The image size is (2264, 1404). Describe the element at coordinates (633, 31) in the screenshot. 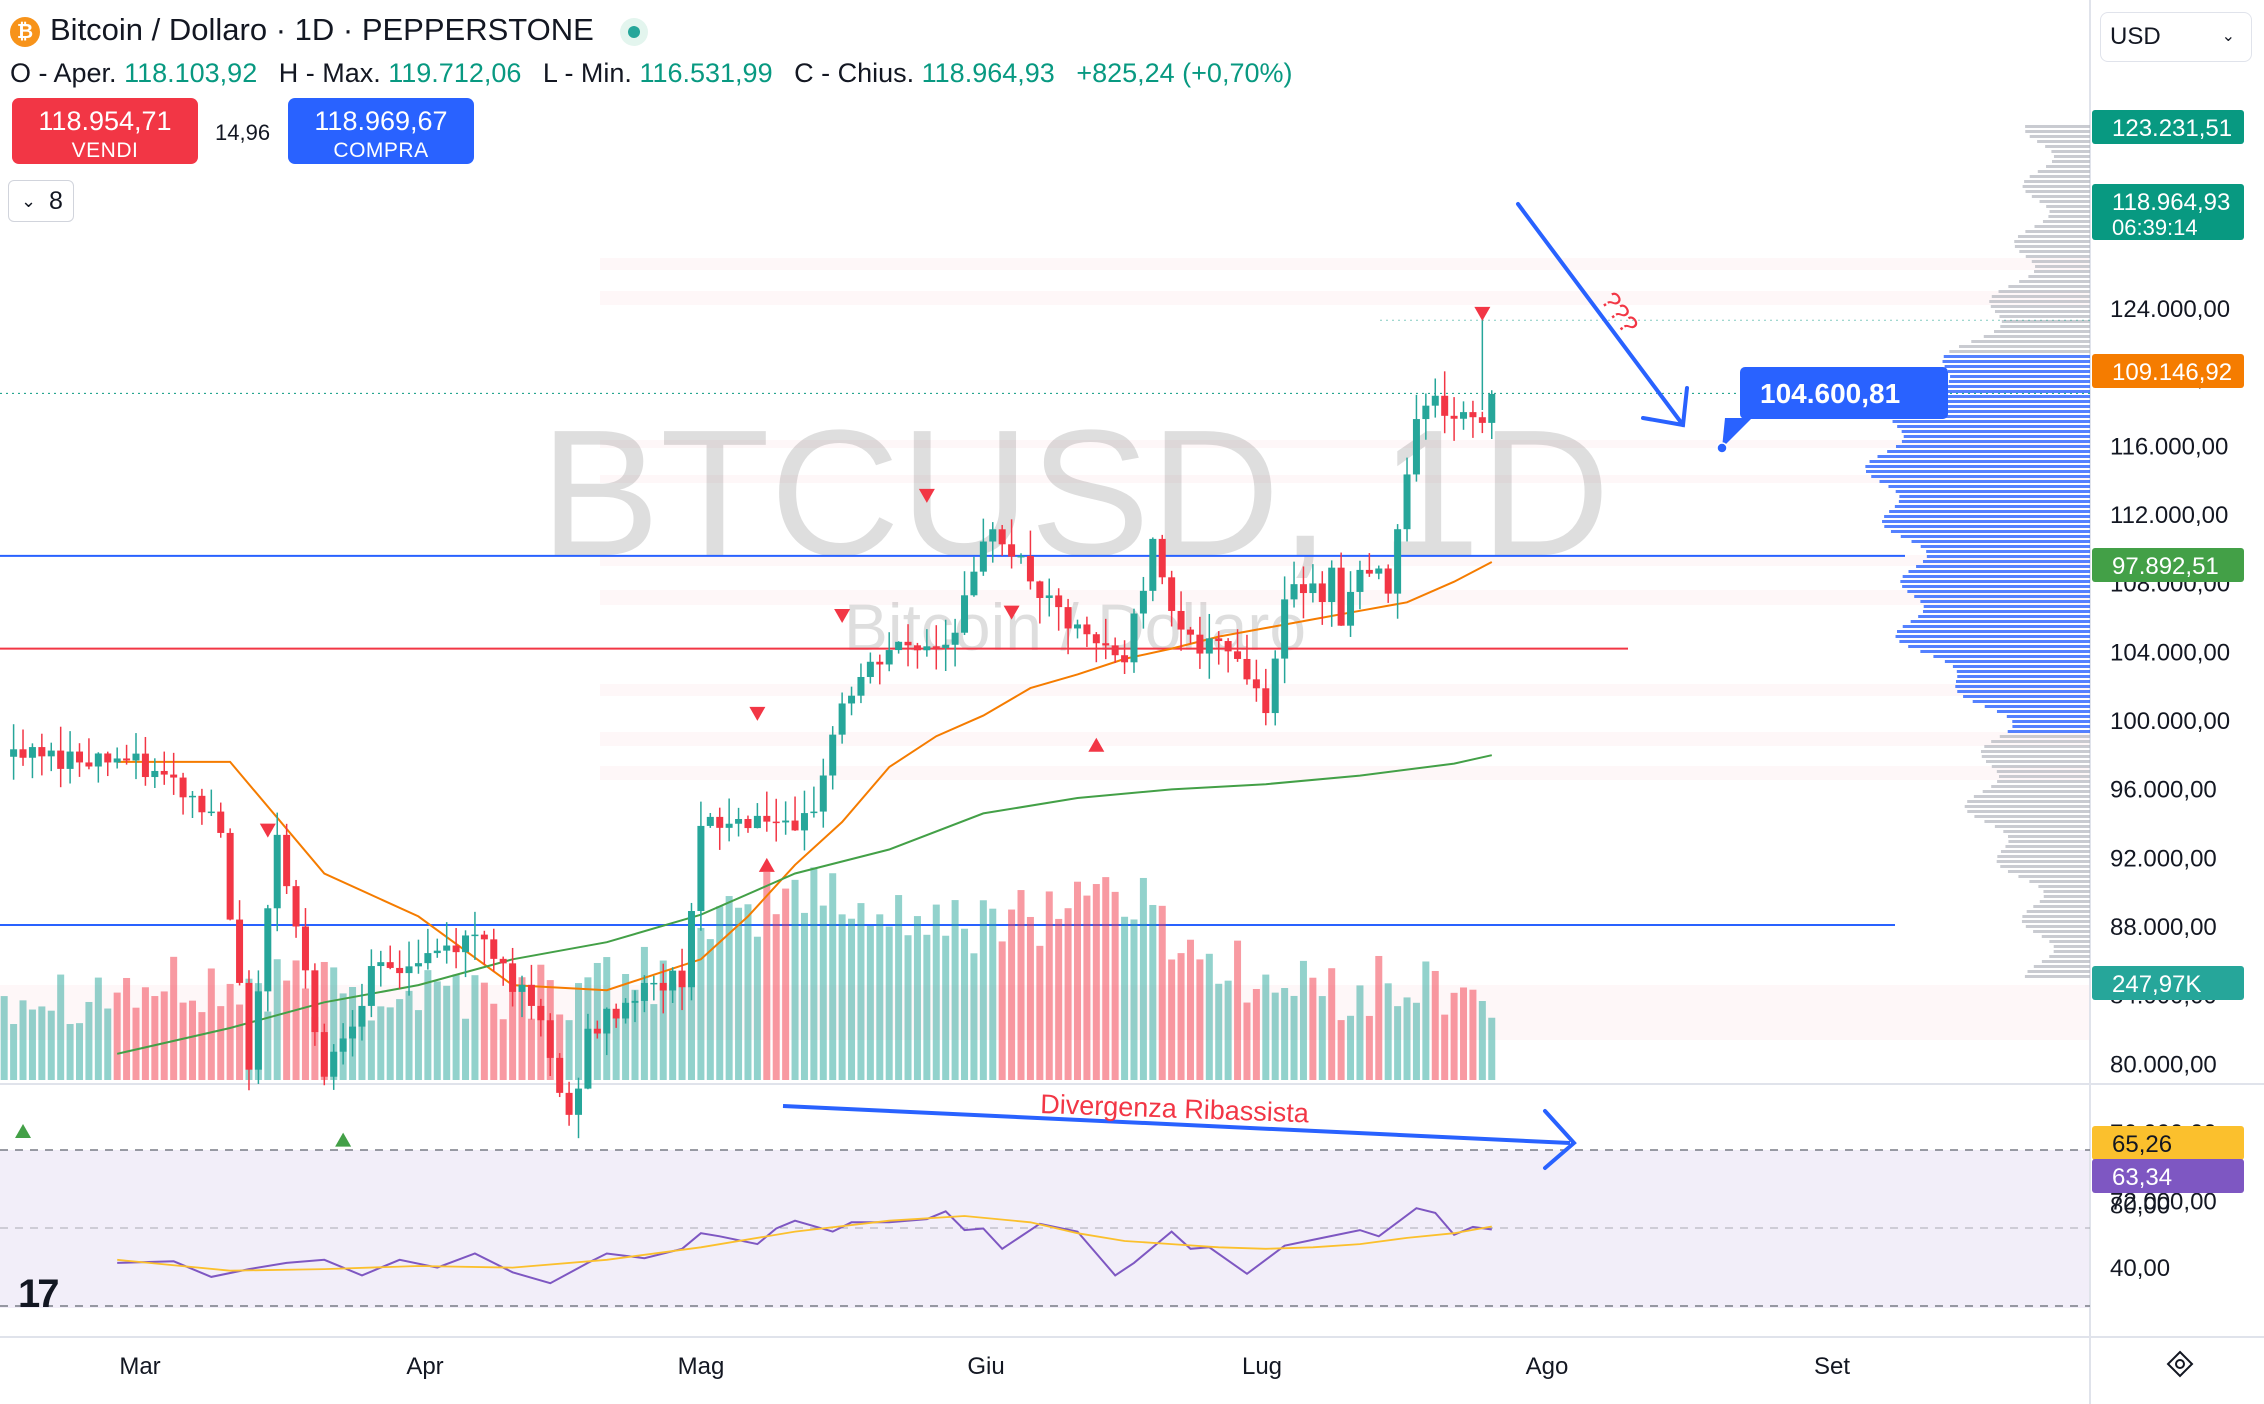

I see `market-status-icon` at that location.